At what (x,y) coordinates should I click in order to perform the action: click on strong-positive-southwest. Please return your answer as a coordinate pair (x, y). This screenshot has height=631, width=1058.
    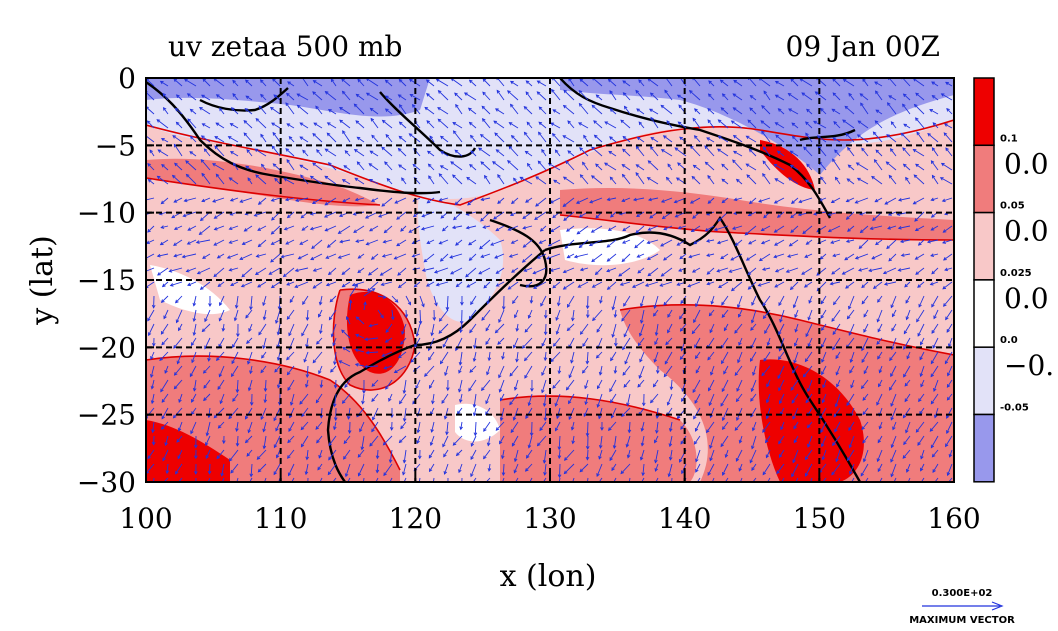
    Looking at the image, I should click on (188, 451).